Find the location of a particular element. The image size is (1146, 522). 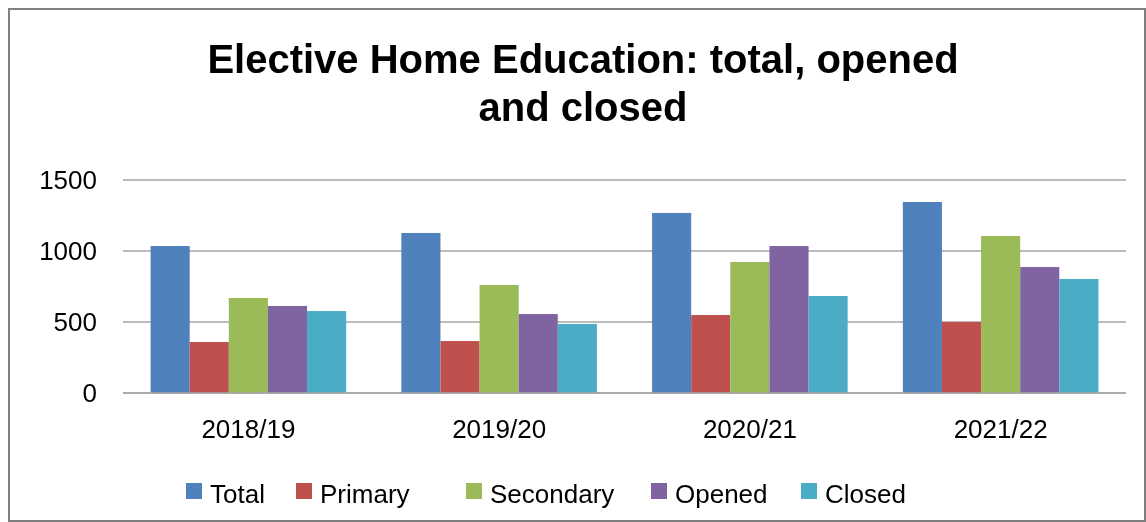

y-tick-label: 1000 is located at coordinates (68, 251).